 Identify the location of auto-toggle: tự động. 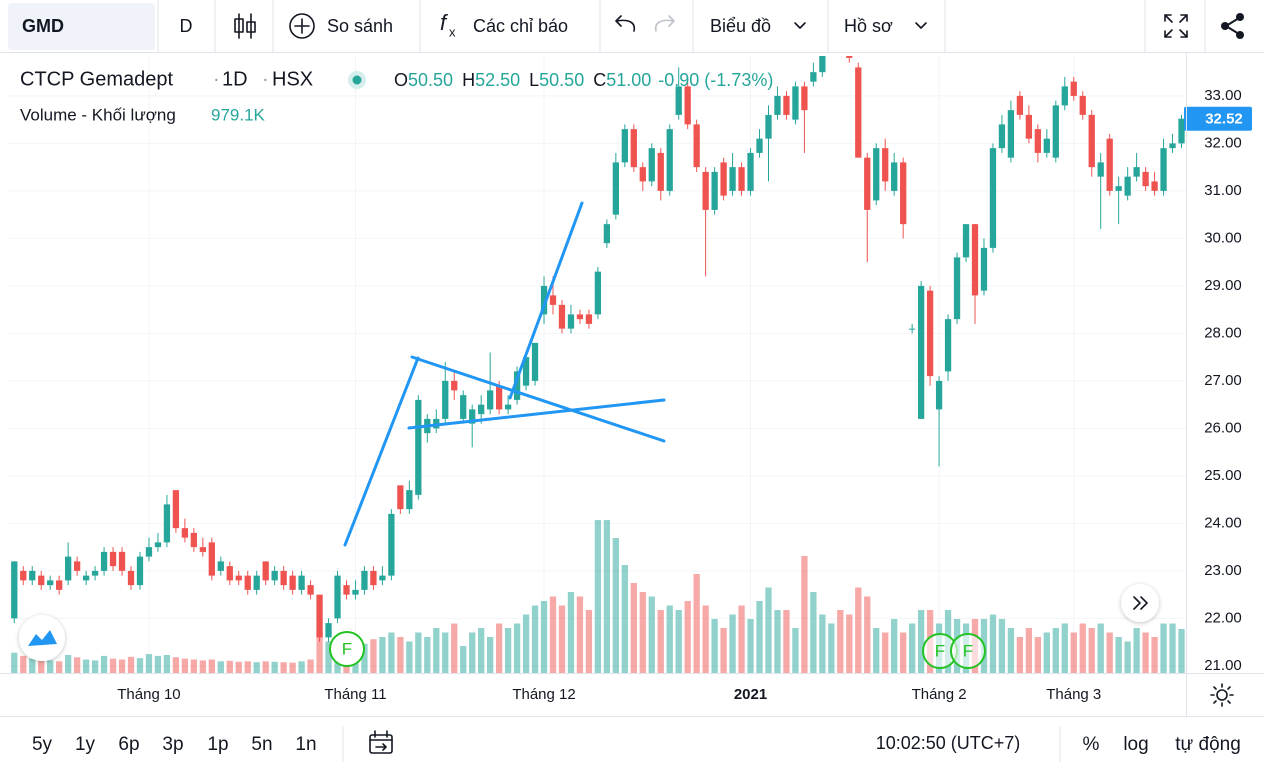
(1208, 744).